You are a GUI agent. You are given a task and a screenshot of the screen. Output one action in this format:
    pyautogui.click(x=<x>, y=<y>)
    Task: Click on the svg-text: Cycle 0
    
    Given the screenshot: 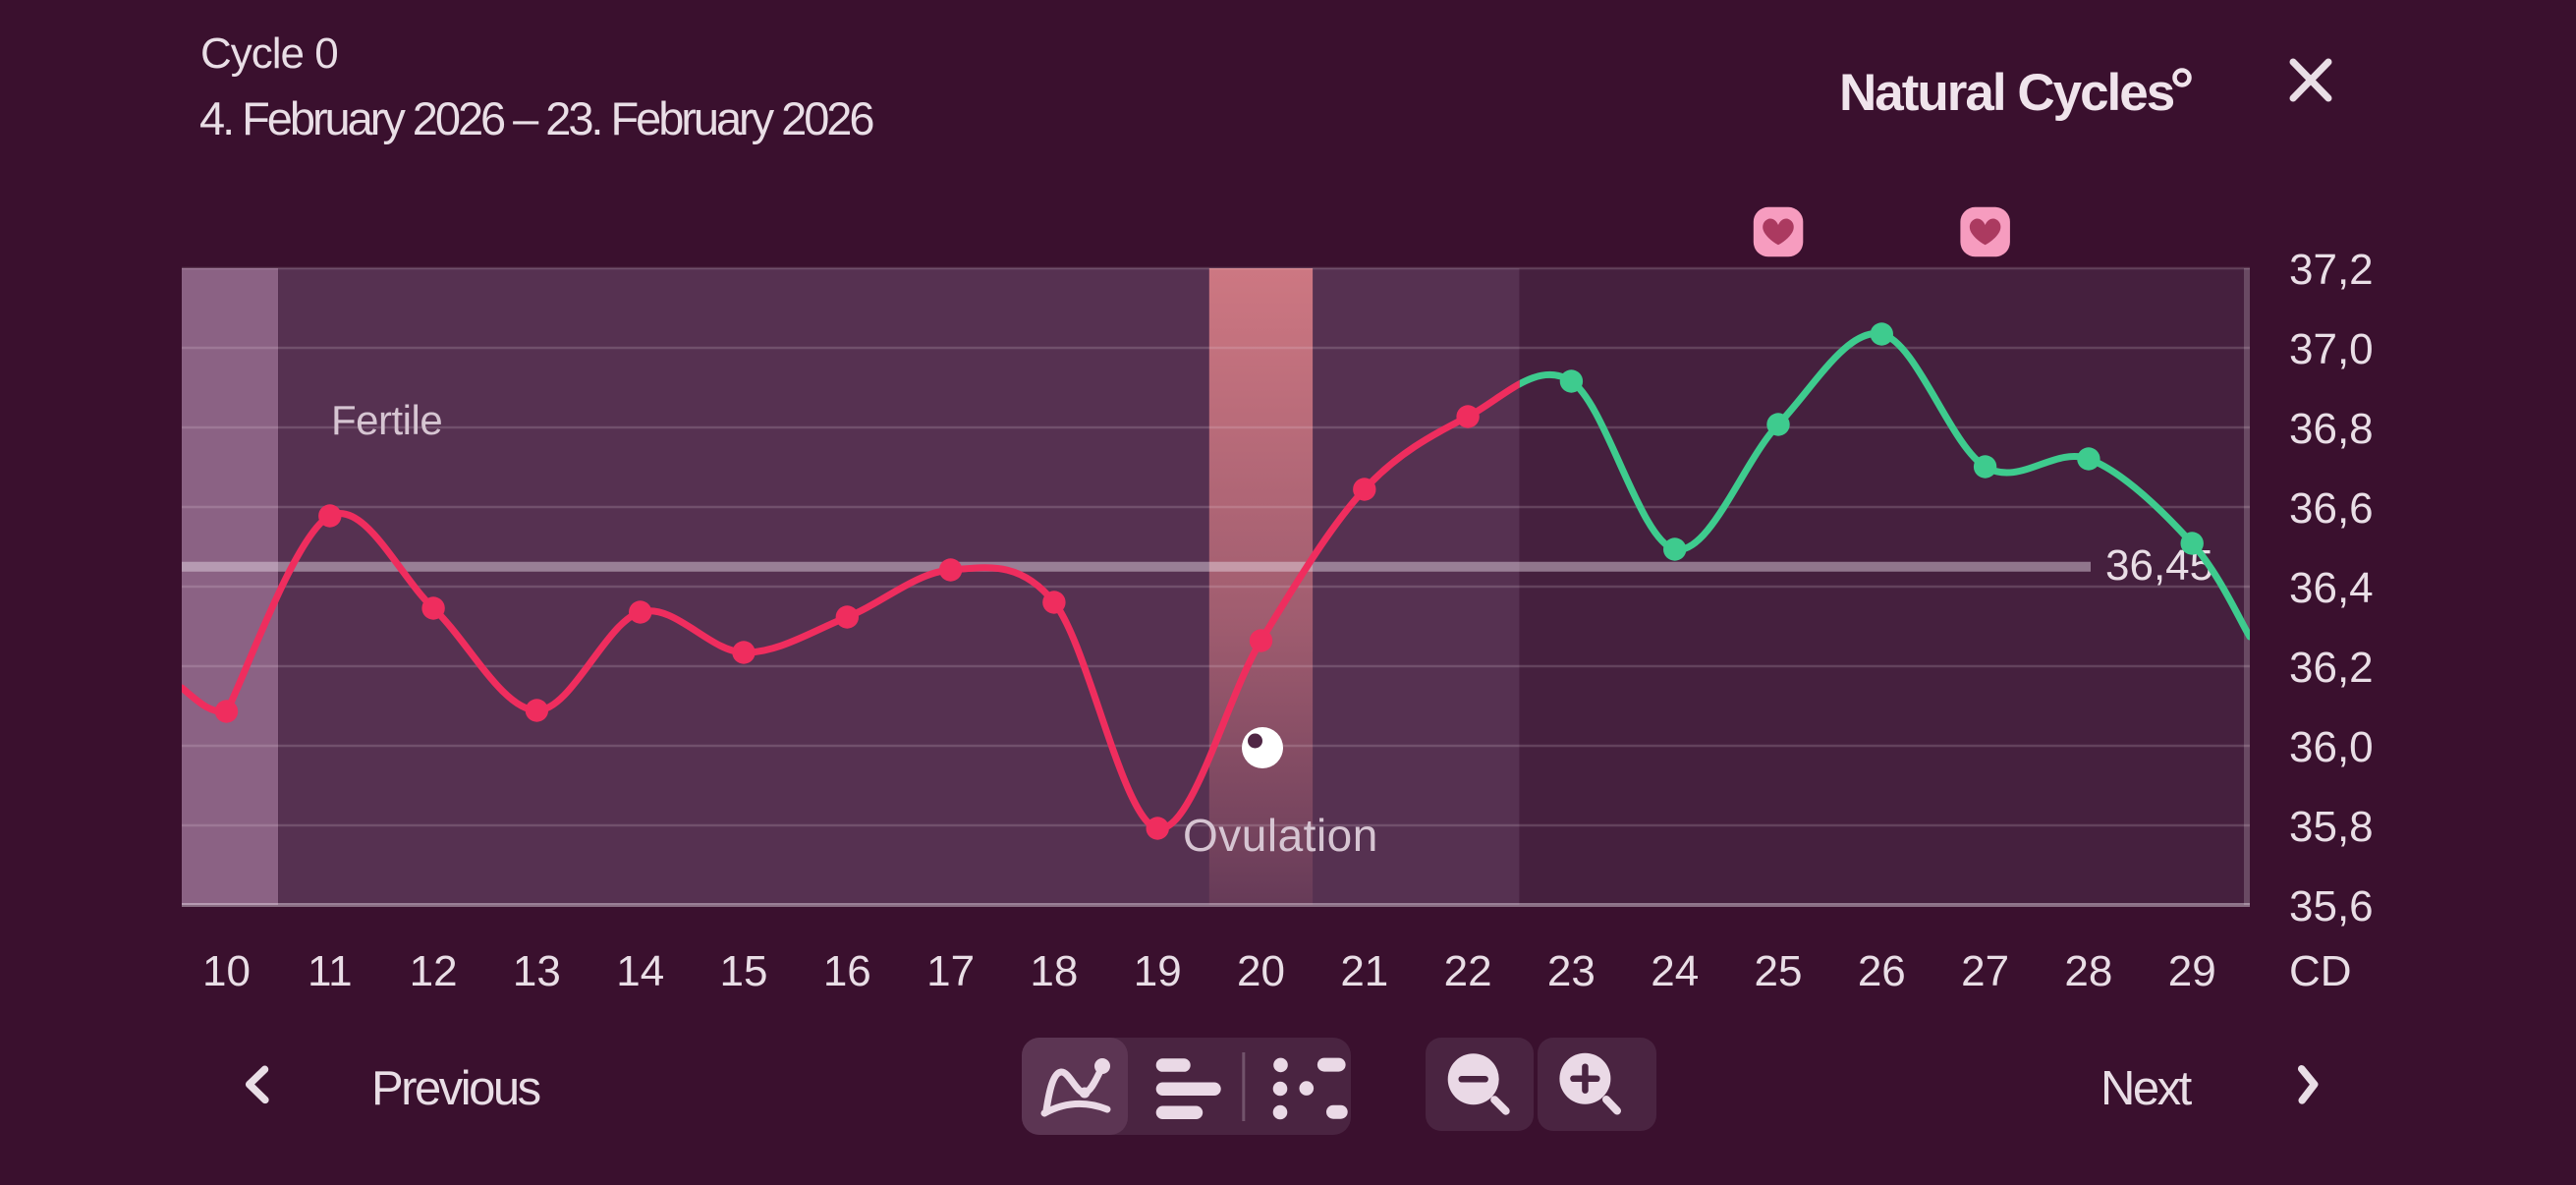 What is the action you would take?
    pyautogui.click(x=269, y=54)
    